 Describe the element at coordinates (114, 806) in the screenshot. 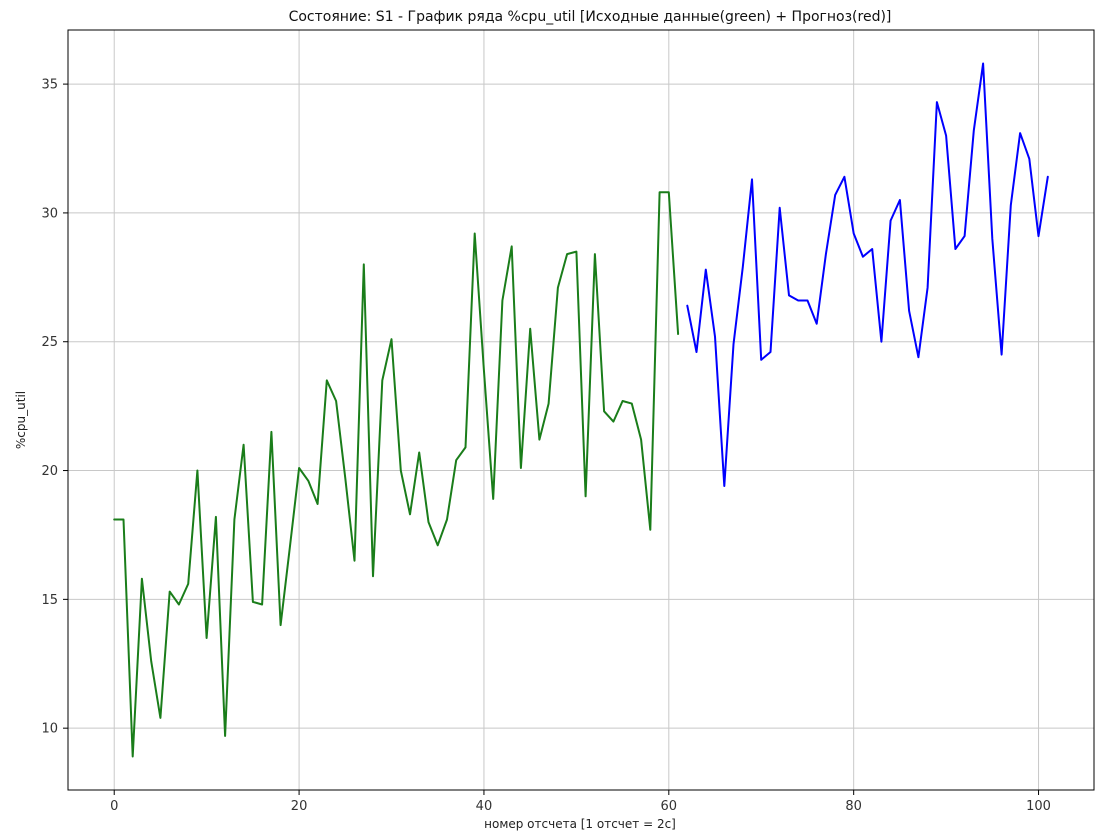

I see `x-tick-label: 0` at that location.